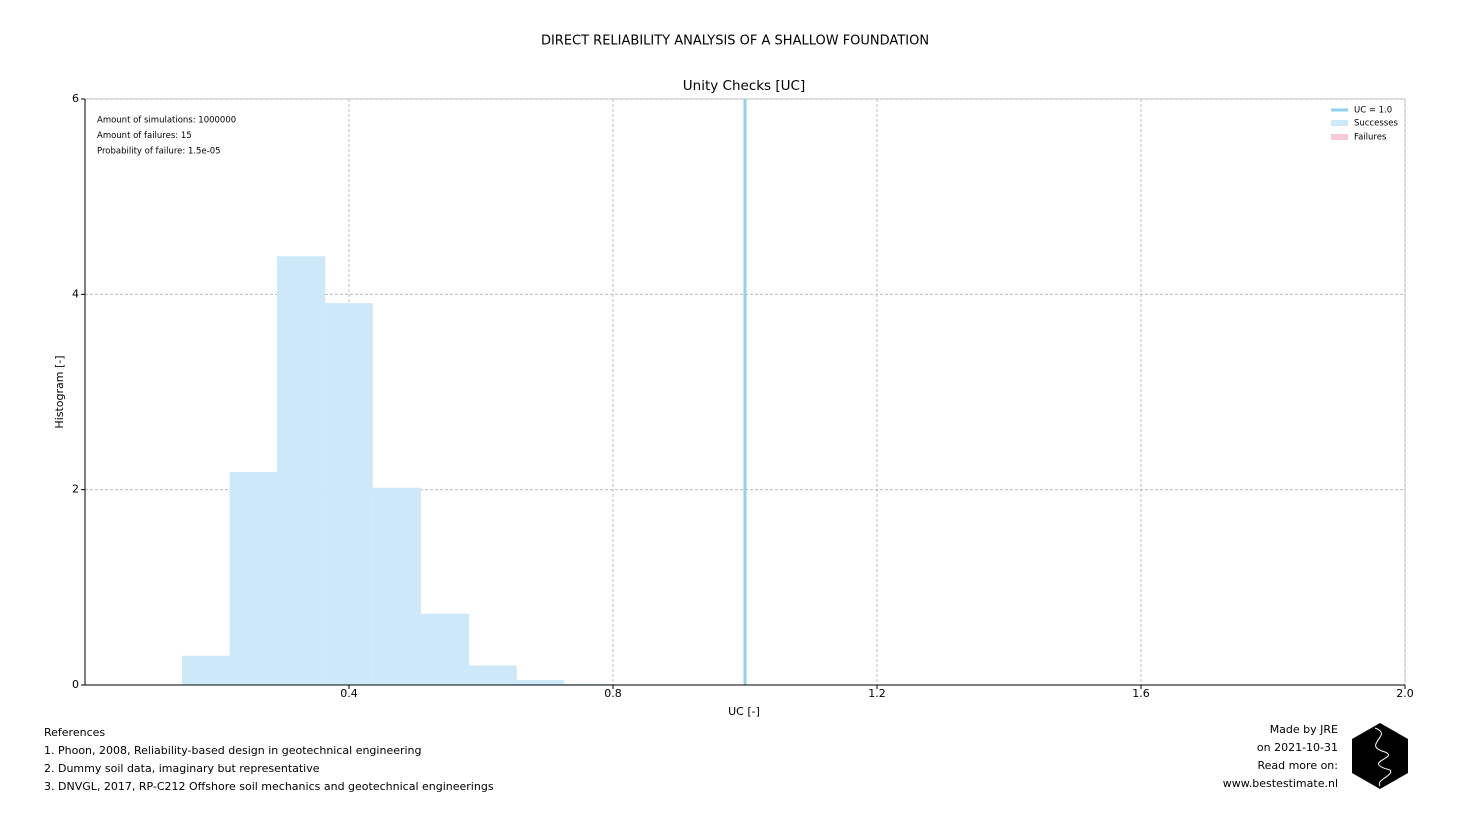 This screenshot has width=1470, height=827. I want to click on chart-subtitle: Unity Checks [UC], so click(744, 86).